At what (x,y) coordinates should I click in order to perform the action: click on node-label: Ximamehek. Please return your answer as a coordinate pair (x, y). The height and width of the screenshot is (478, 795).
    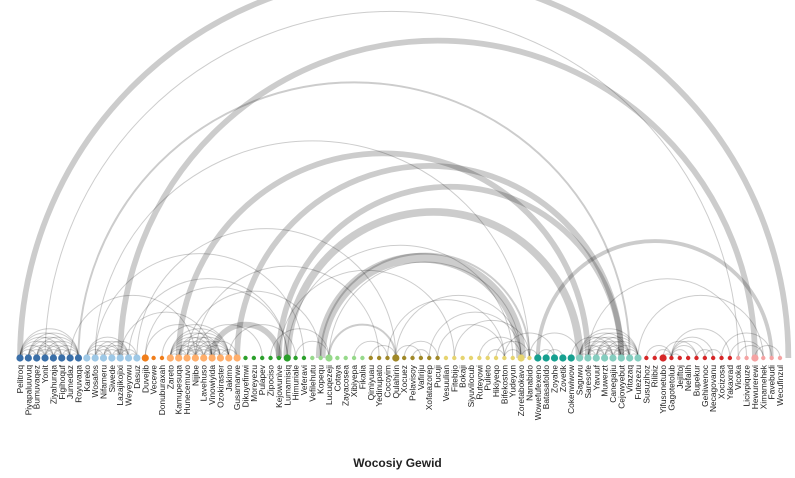
    Looking at the image, I should click on (763, 386).